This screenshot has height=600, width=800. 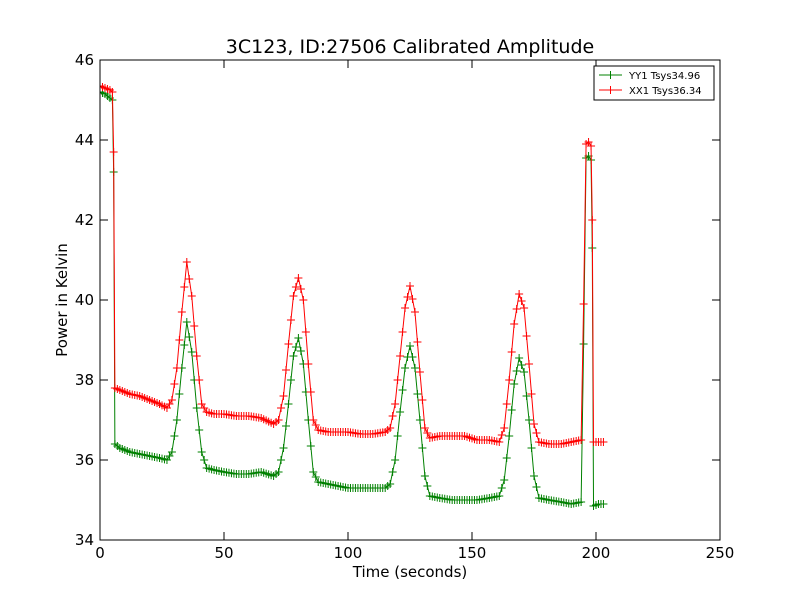 What do you see at coordinates (62, 300) in the screenshot?
I see `y-axis-label: Power in Kelvin` at bounding box center [62, 300].